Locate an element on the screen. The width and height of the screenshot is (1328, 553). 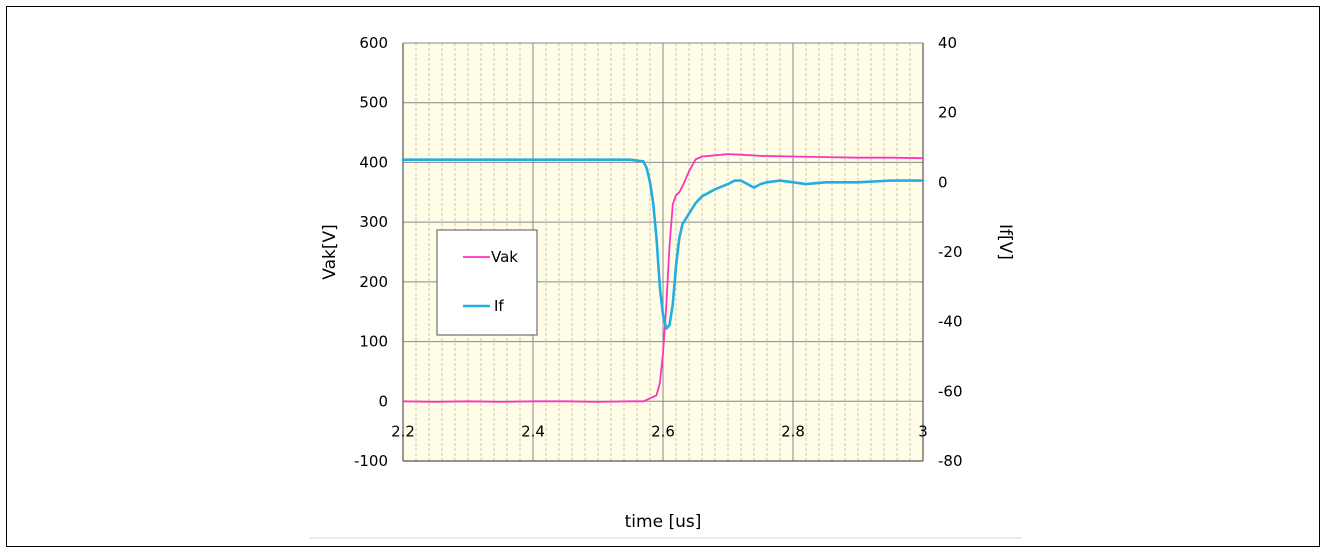
right-y-tick-label: -40 is located at coordinates (950, 322).